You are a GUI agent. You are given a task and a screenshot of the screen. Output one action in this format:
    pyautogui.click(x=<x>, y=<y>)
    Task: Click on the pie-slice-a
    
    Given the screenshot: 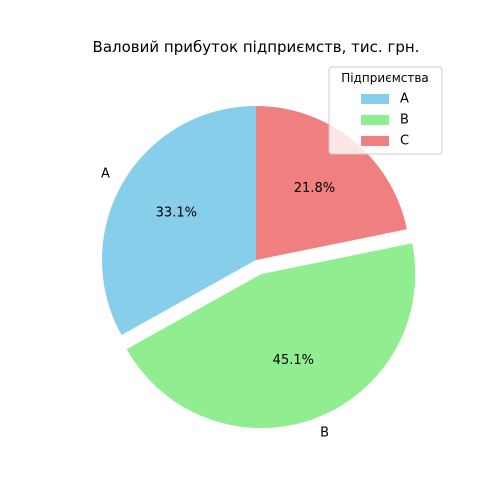 What is the action you would take?
    pyautogui.click(x=179, y=221)
    